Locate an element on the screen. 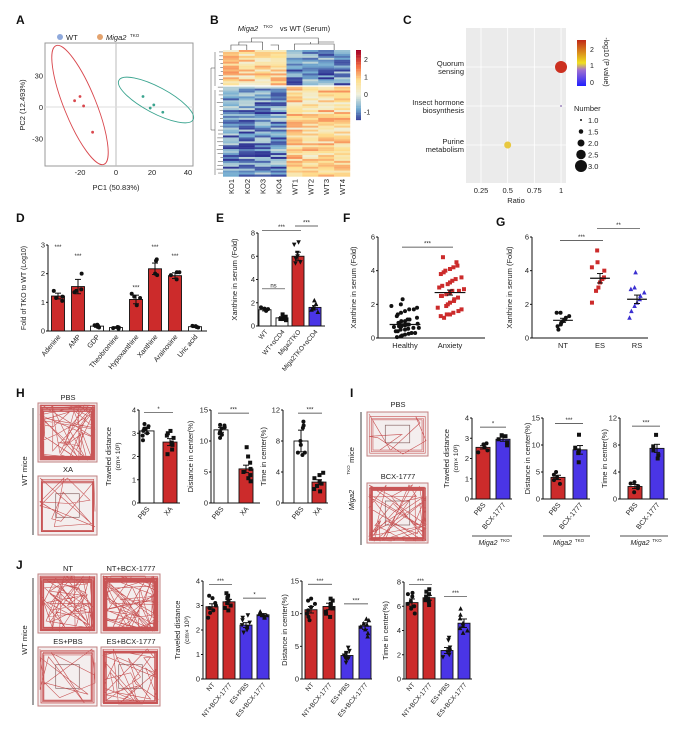 The height and width of the screenshot is (731, 686). movement-trace is located at coordinates (397, 434).